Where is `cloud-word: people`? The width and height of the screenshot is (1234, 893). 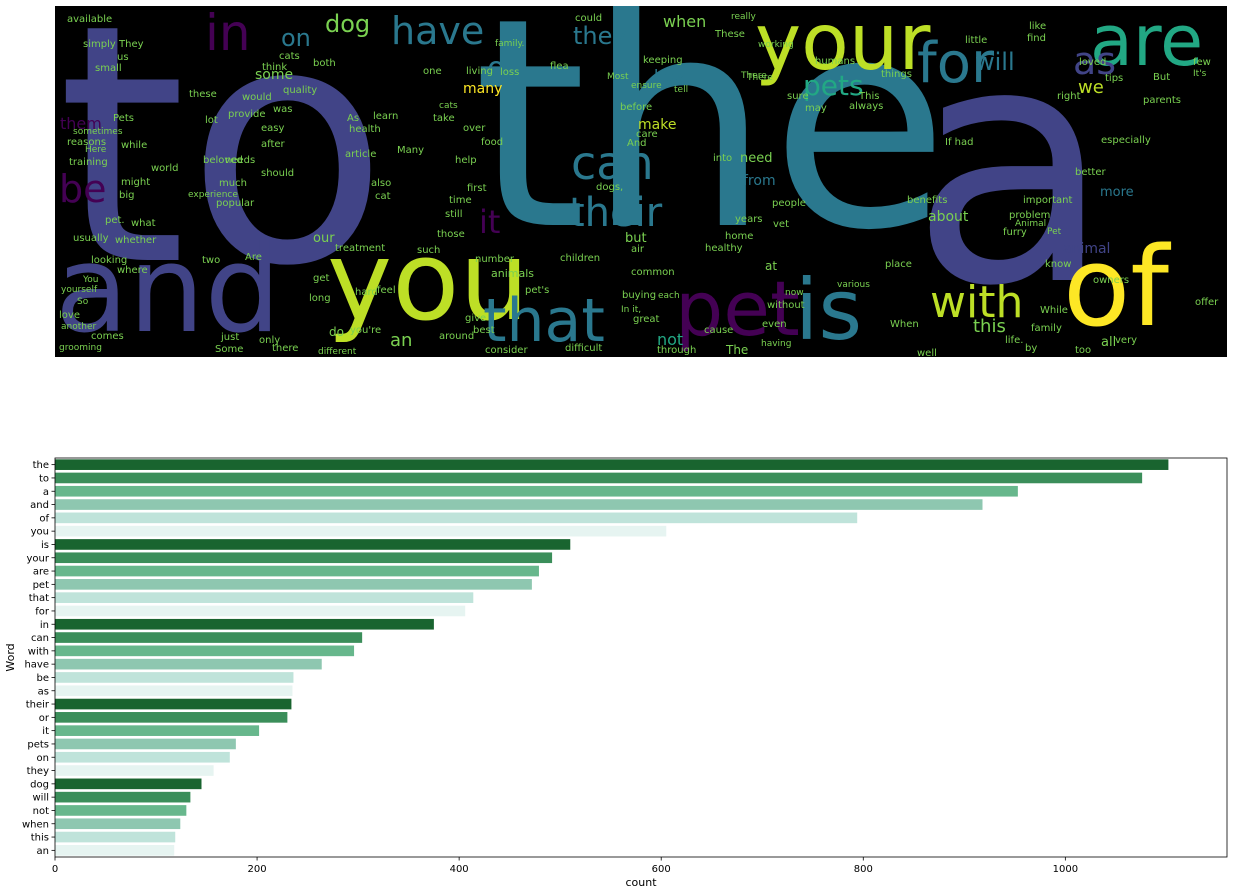 cloud-word: people is located at coordinates (789, 203).